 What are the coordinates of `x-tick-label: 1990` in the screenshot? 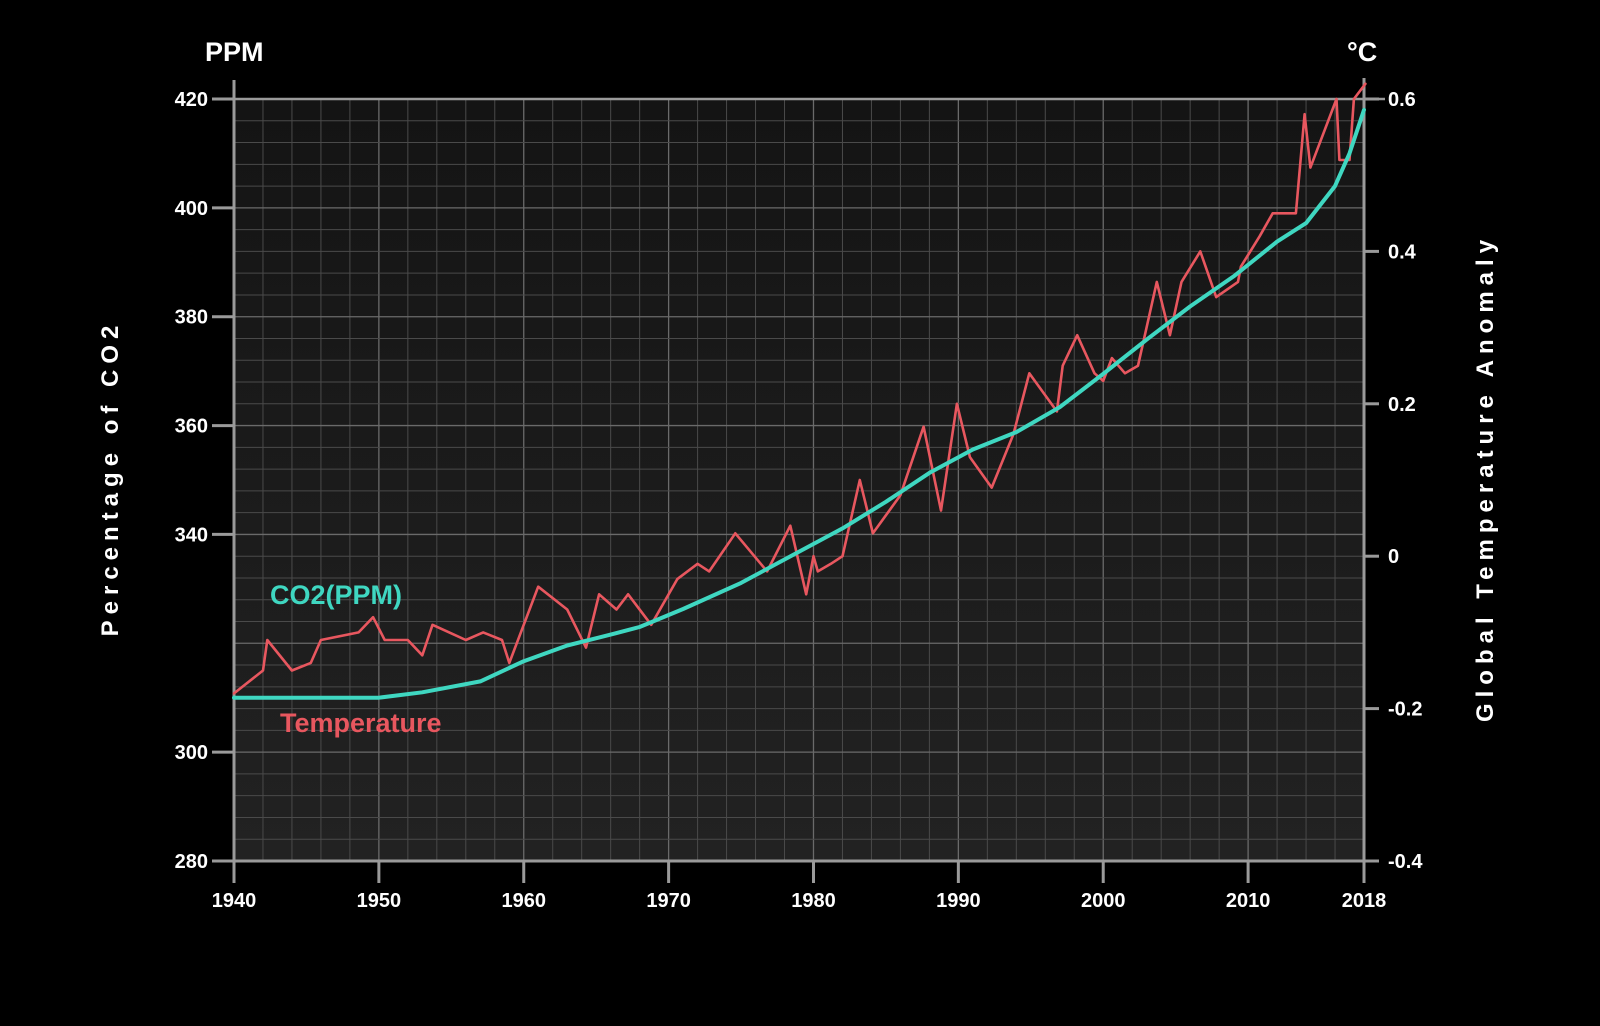 It's located at (958, 901).